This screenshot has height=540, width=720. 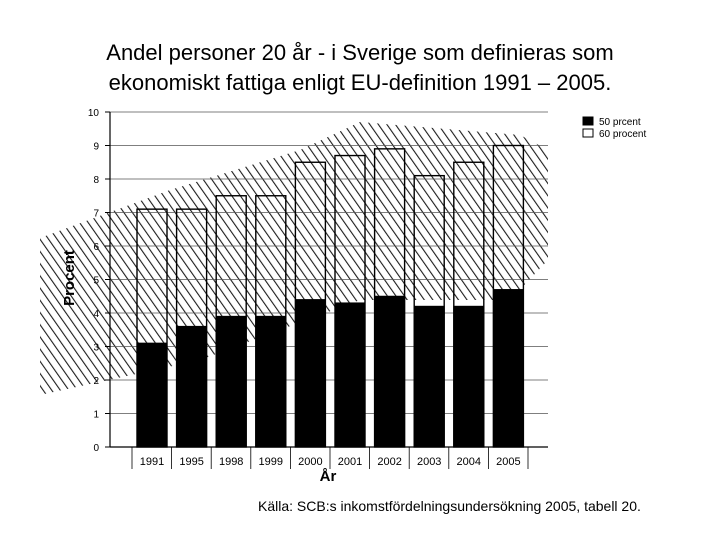 I want to click on bar-50-prcent-1998, so click(x=231, y=381).